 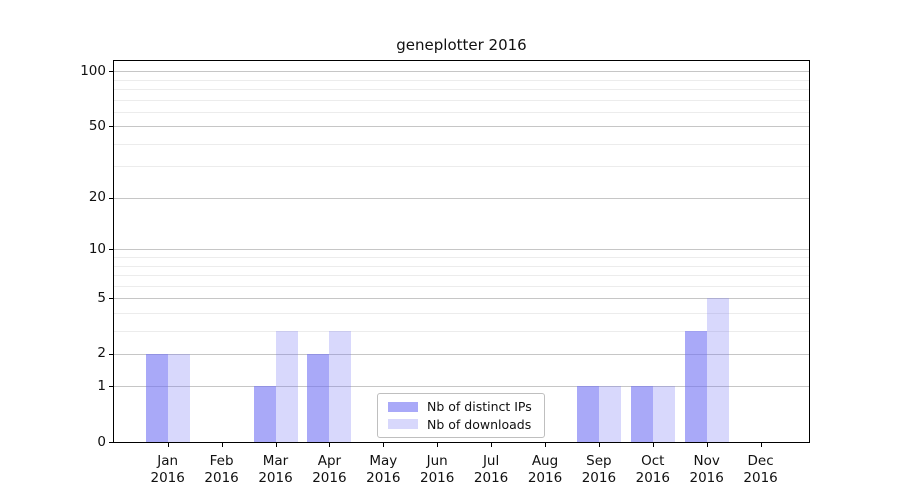 What do you see at coordinates (760, 461) in the screenshot?
I see `x-tick-month: Dec` at bounding box center [760, 461].